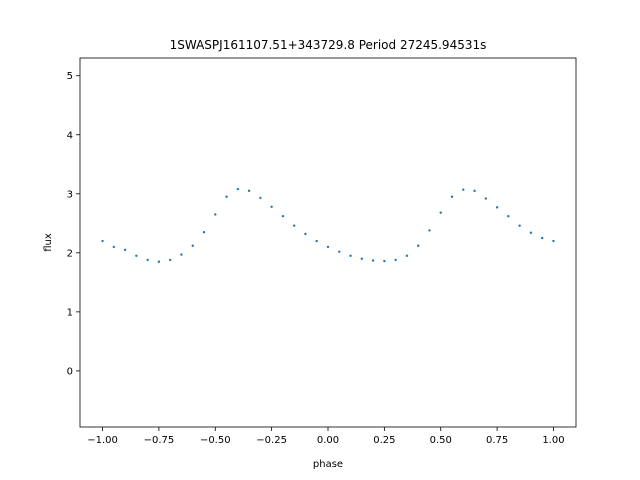  Describe the element at coordinates (497, 440) in the screenshot. I see `x-tick-label: 0.75` at that location.